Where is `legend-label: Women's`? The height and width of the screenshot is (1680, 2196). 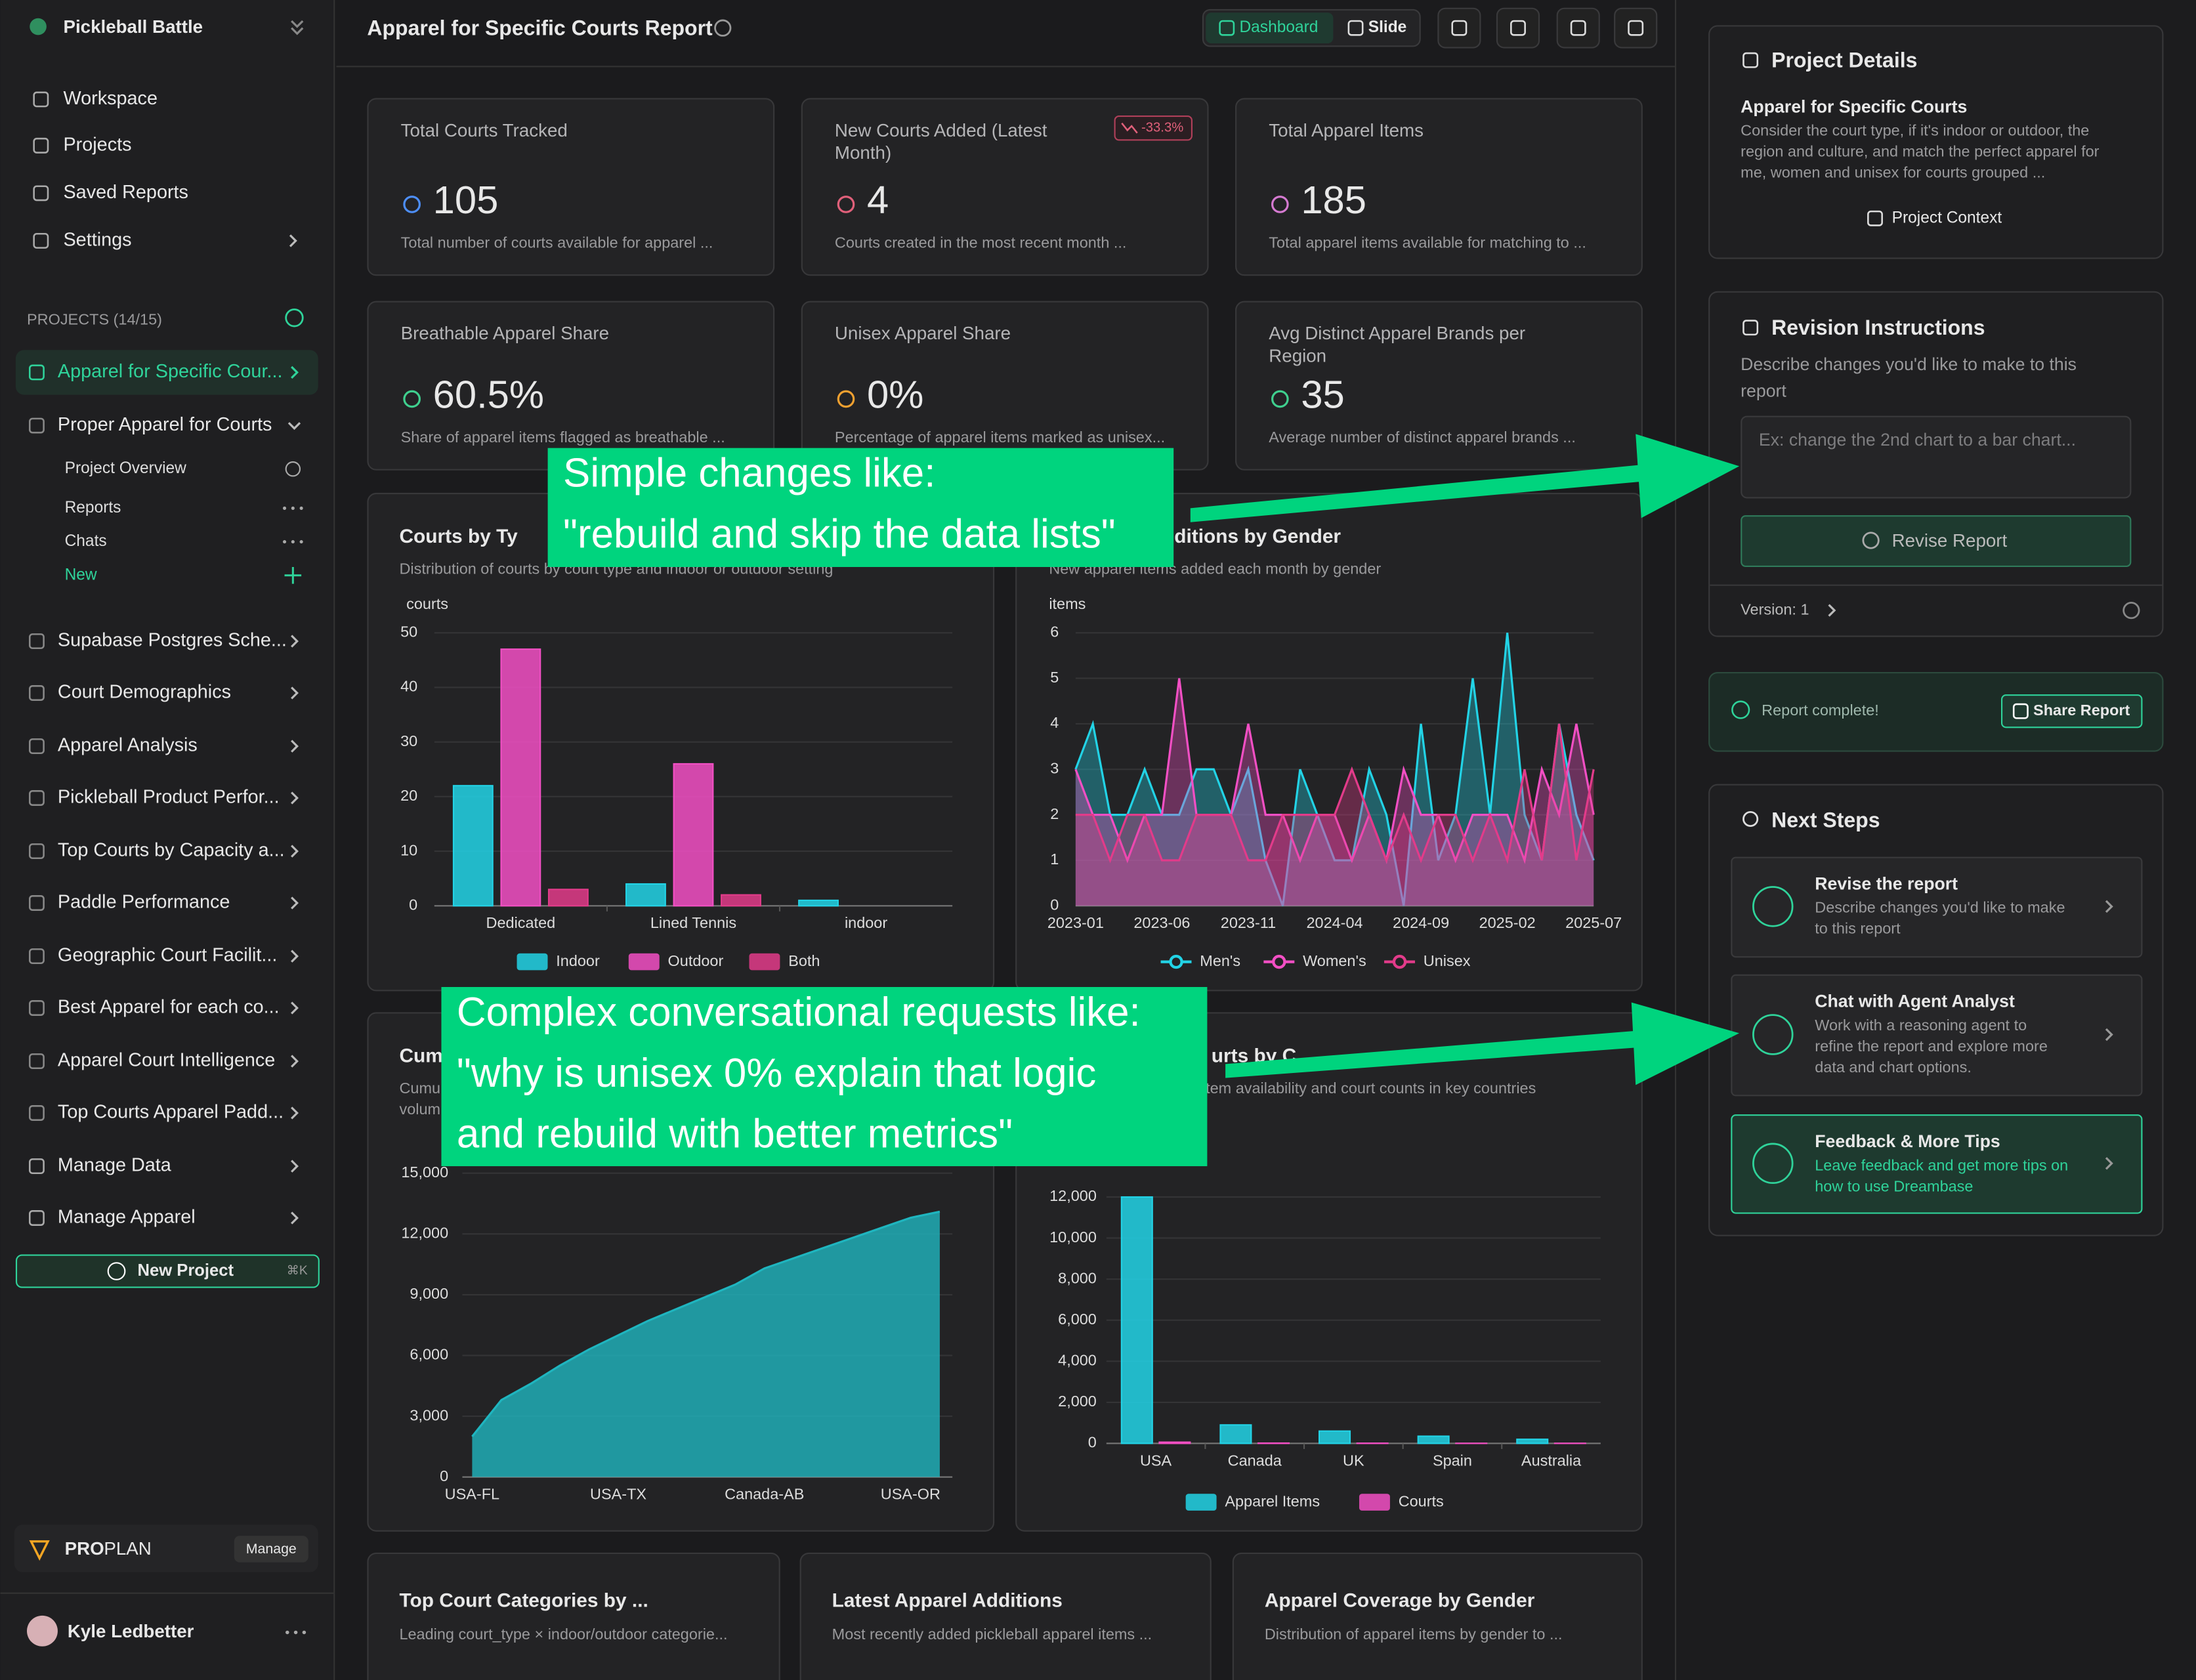 legend-label: Women's is located at coordinates (1334, 960).